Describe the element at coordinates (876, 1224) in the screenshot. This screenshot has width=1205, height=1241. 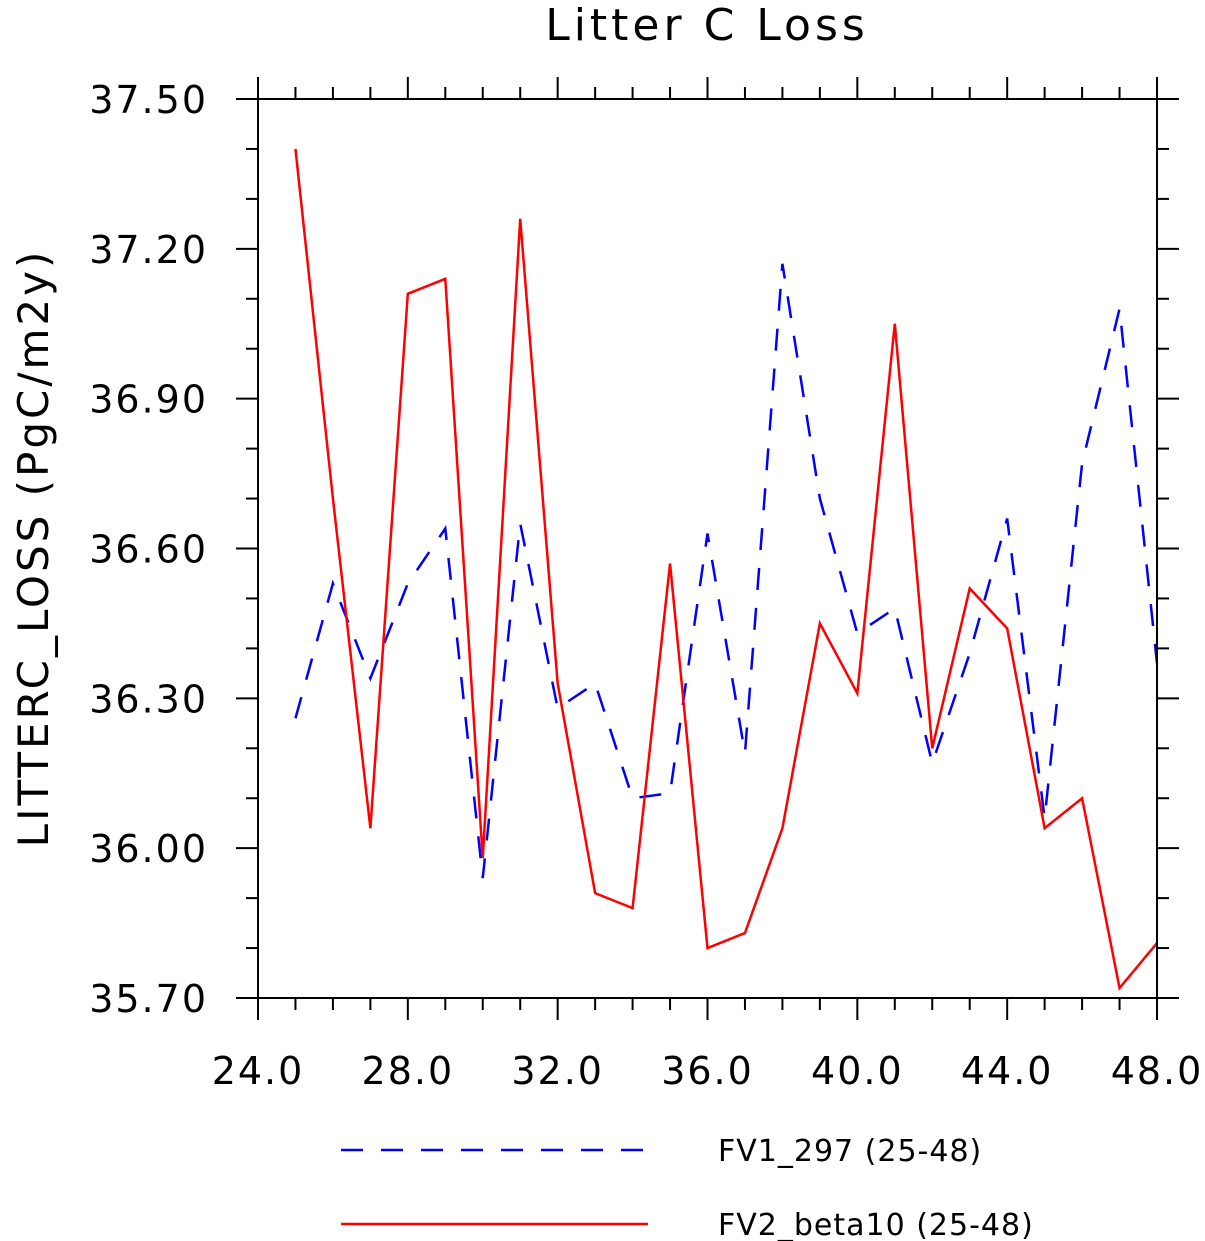
I see `legend-label-2: FV2_beta10 (25-48)` at that location.